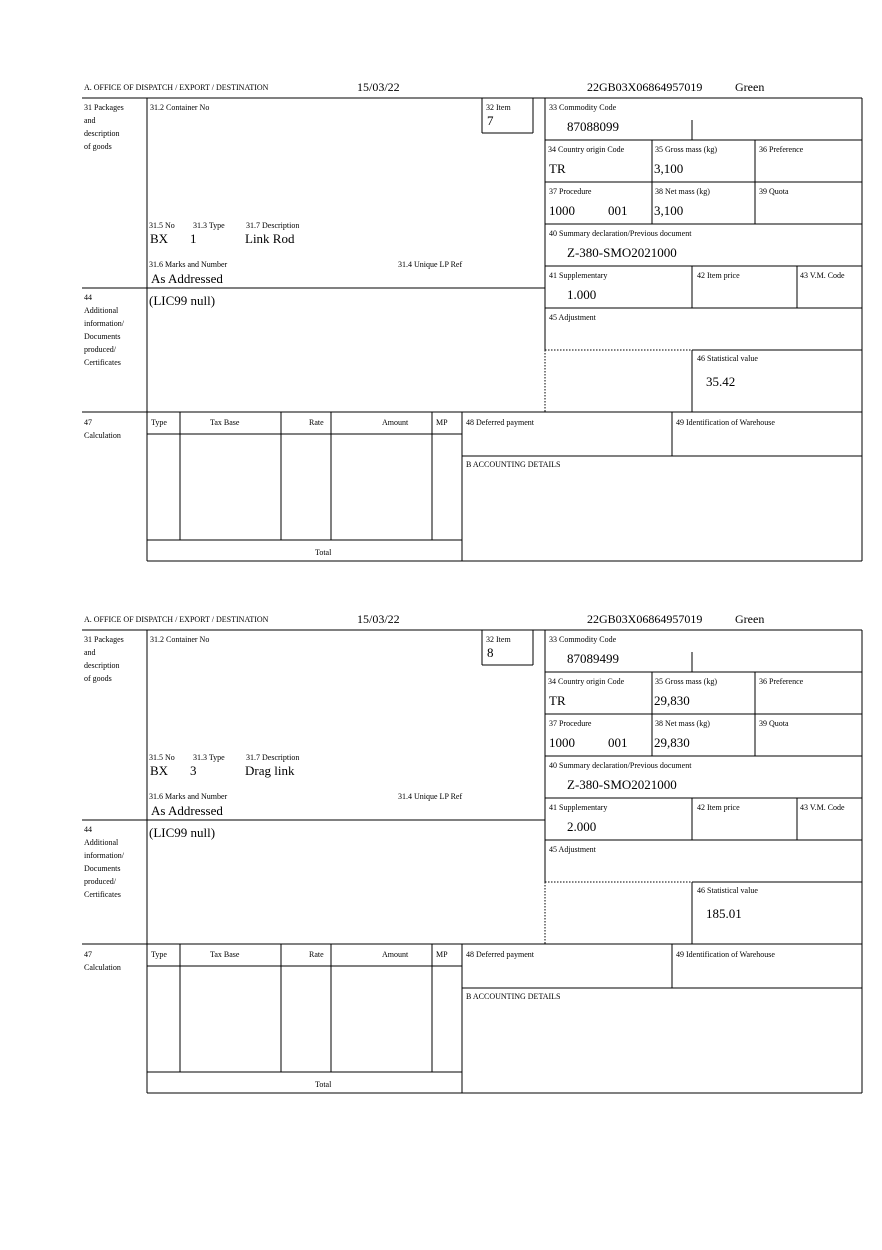 This screenshot has width=882, height=1250. What do you see at coordinates (720, 381) in the screenshot?
I see `values-statistical-value: 35.42` at bounding box center [720, 381].